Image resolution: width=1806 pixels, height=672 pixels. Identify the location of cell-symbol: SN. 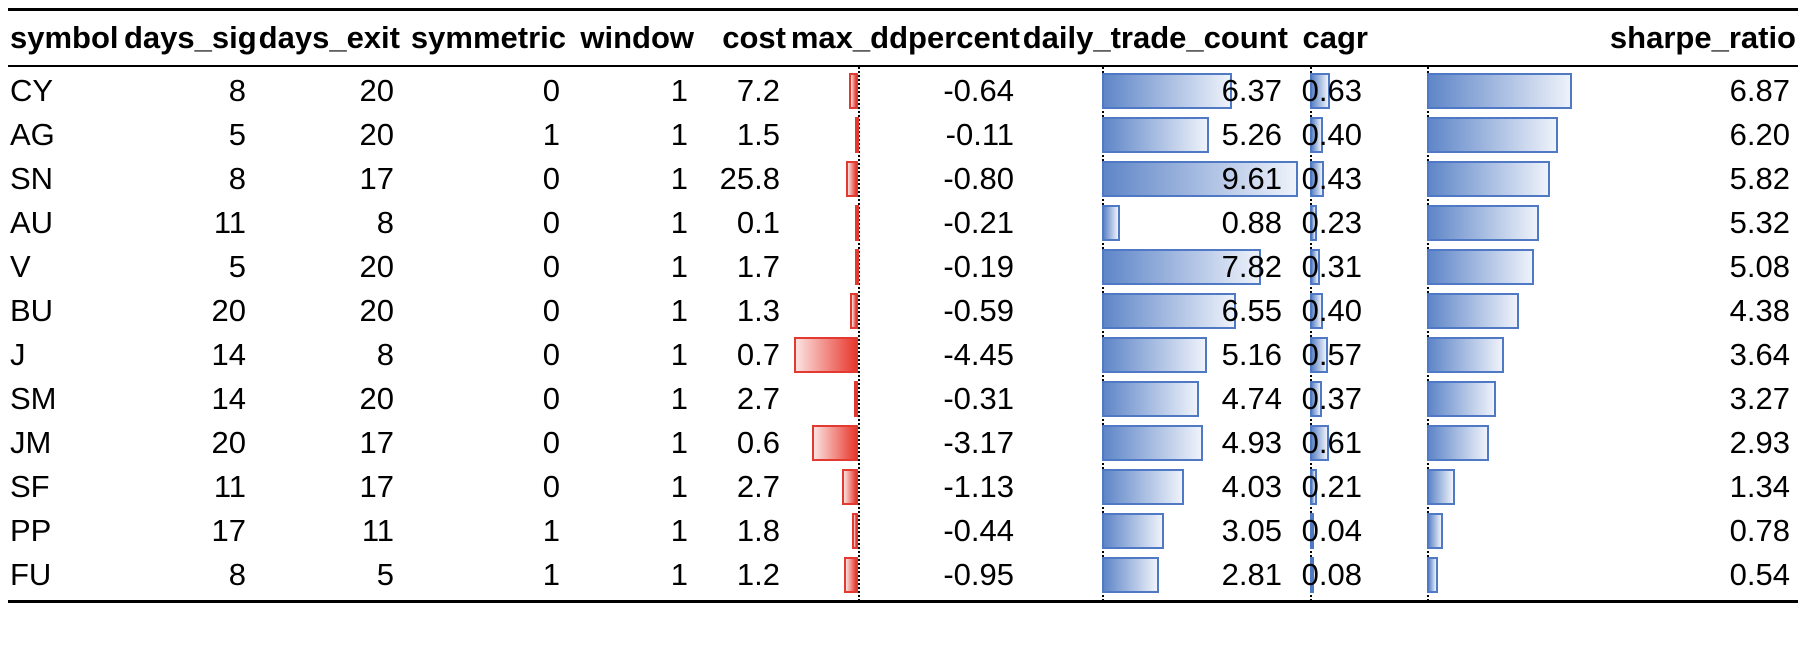
(32, 178).